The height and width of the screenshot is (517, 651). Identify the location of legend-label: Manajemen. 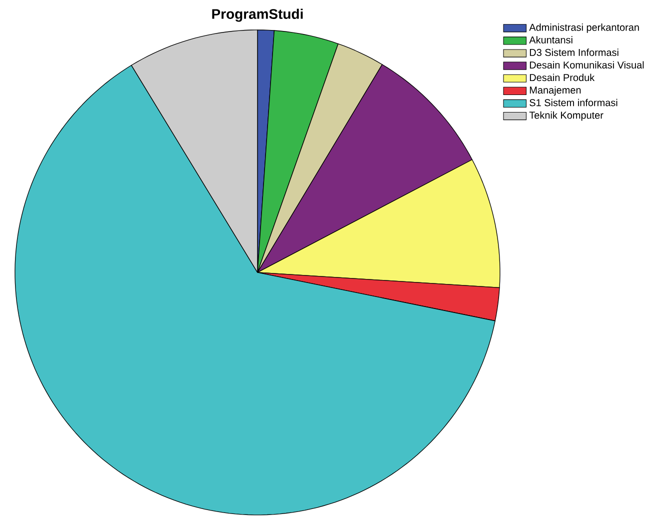
(555, 91).